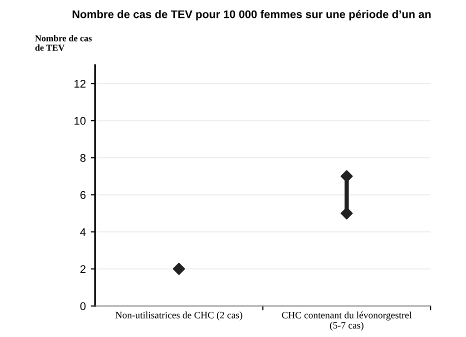 This screenshot has width=466, height=337. What do you see at coordinates (80, 120) in the screenshot?
I see `y-tick-label: 10` at bounding box center [80, 120].